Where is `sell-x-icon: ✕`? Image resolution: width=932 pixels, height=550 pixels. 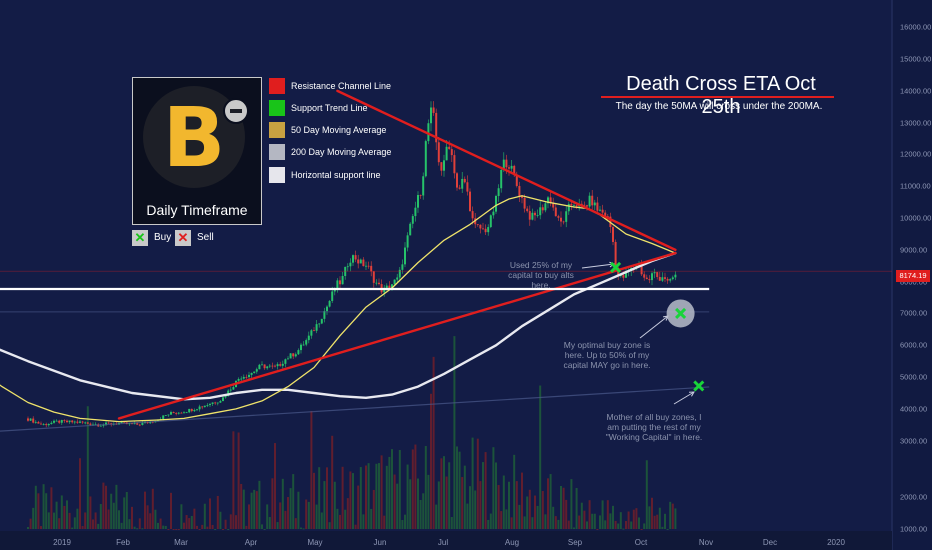 sell-x-icon: ✕ is located at coordinates (183, 238).